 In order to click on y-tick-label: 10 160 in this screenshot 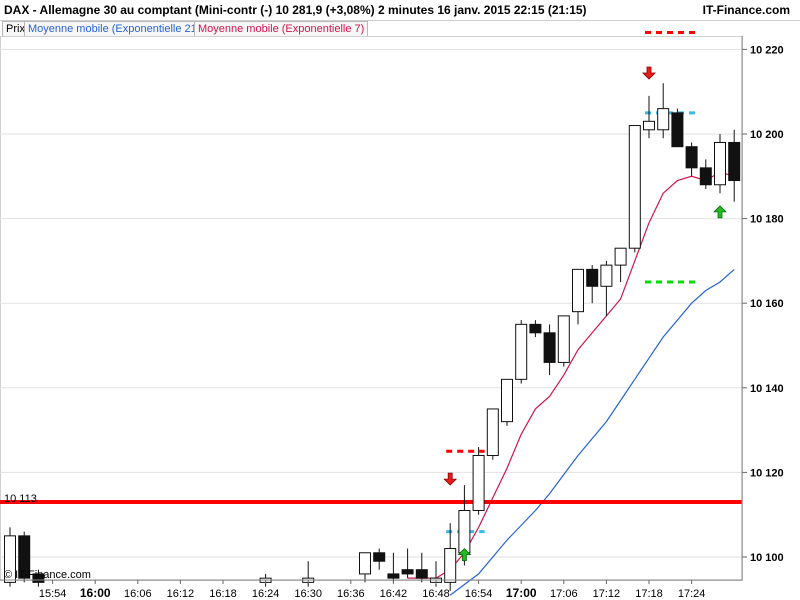, I will do `click(767, 304)`.